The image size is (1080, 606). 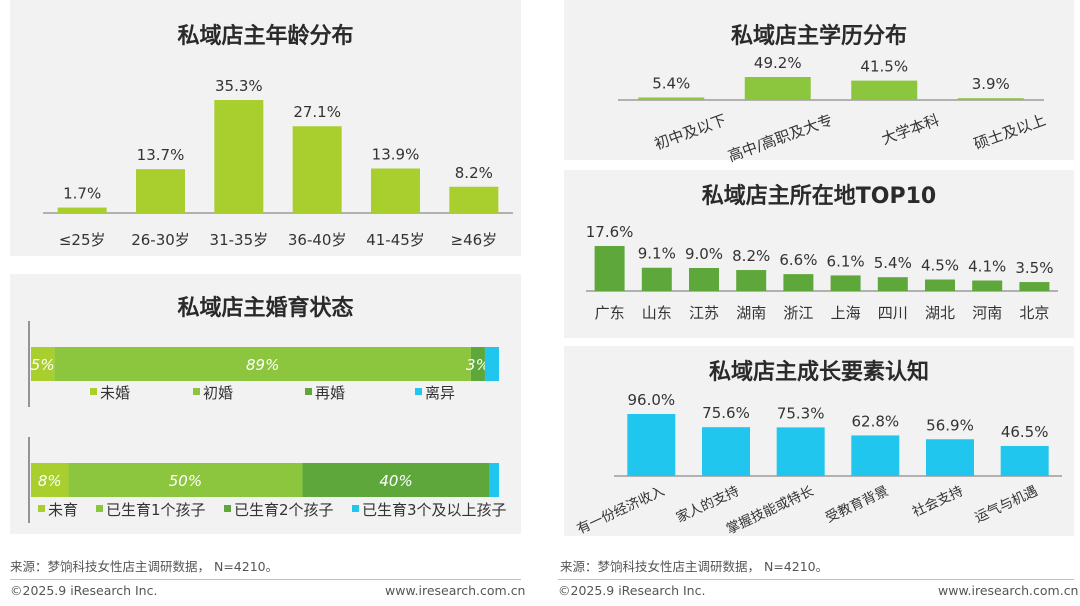 I want to click on age-category-label: ≤25岁, so click(x=82, y=240).